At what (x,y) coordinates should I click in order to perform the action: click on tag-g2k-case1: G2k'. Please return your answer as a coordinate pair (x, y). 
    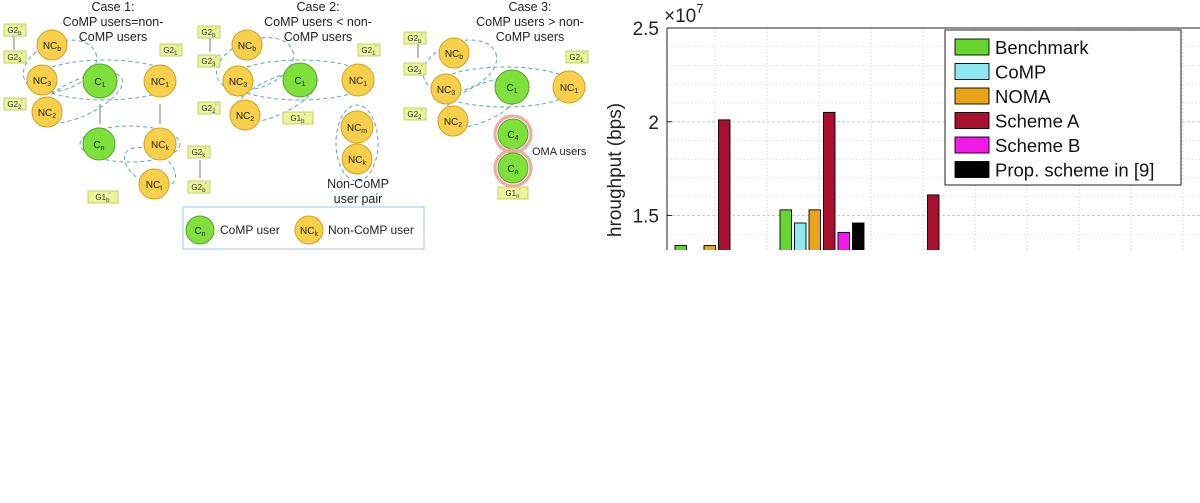
    Looking at the image, I should click on (199, 152).